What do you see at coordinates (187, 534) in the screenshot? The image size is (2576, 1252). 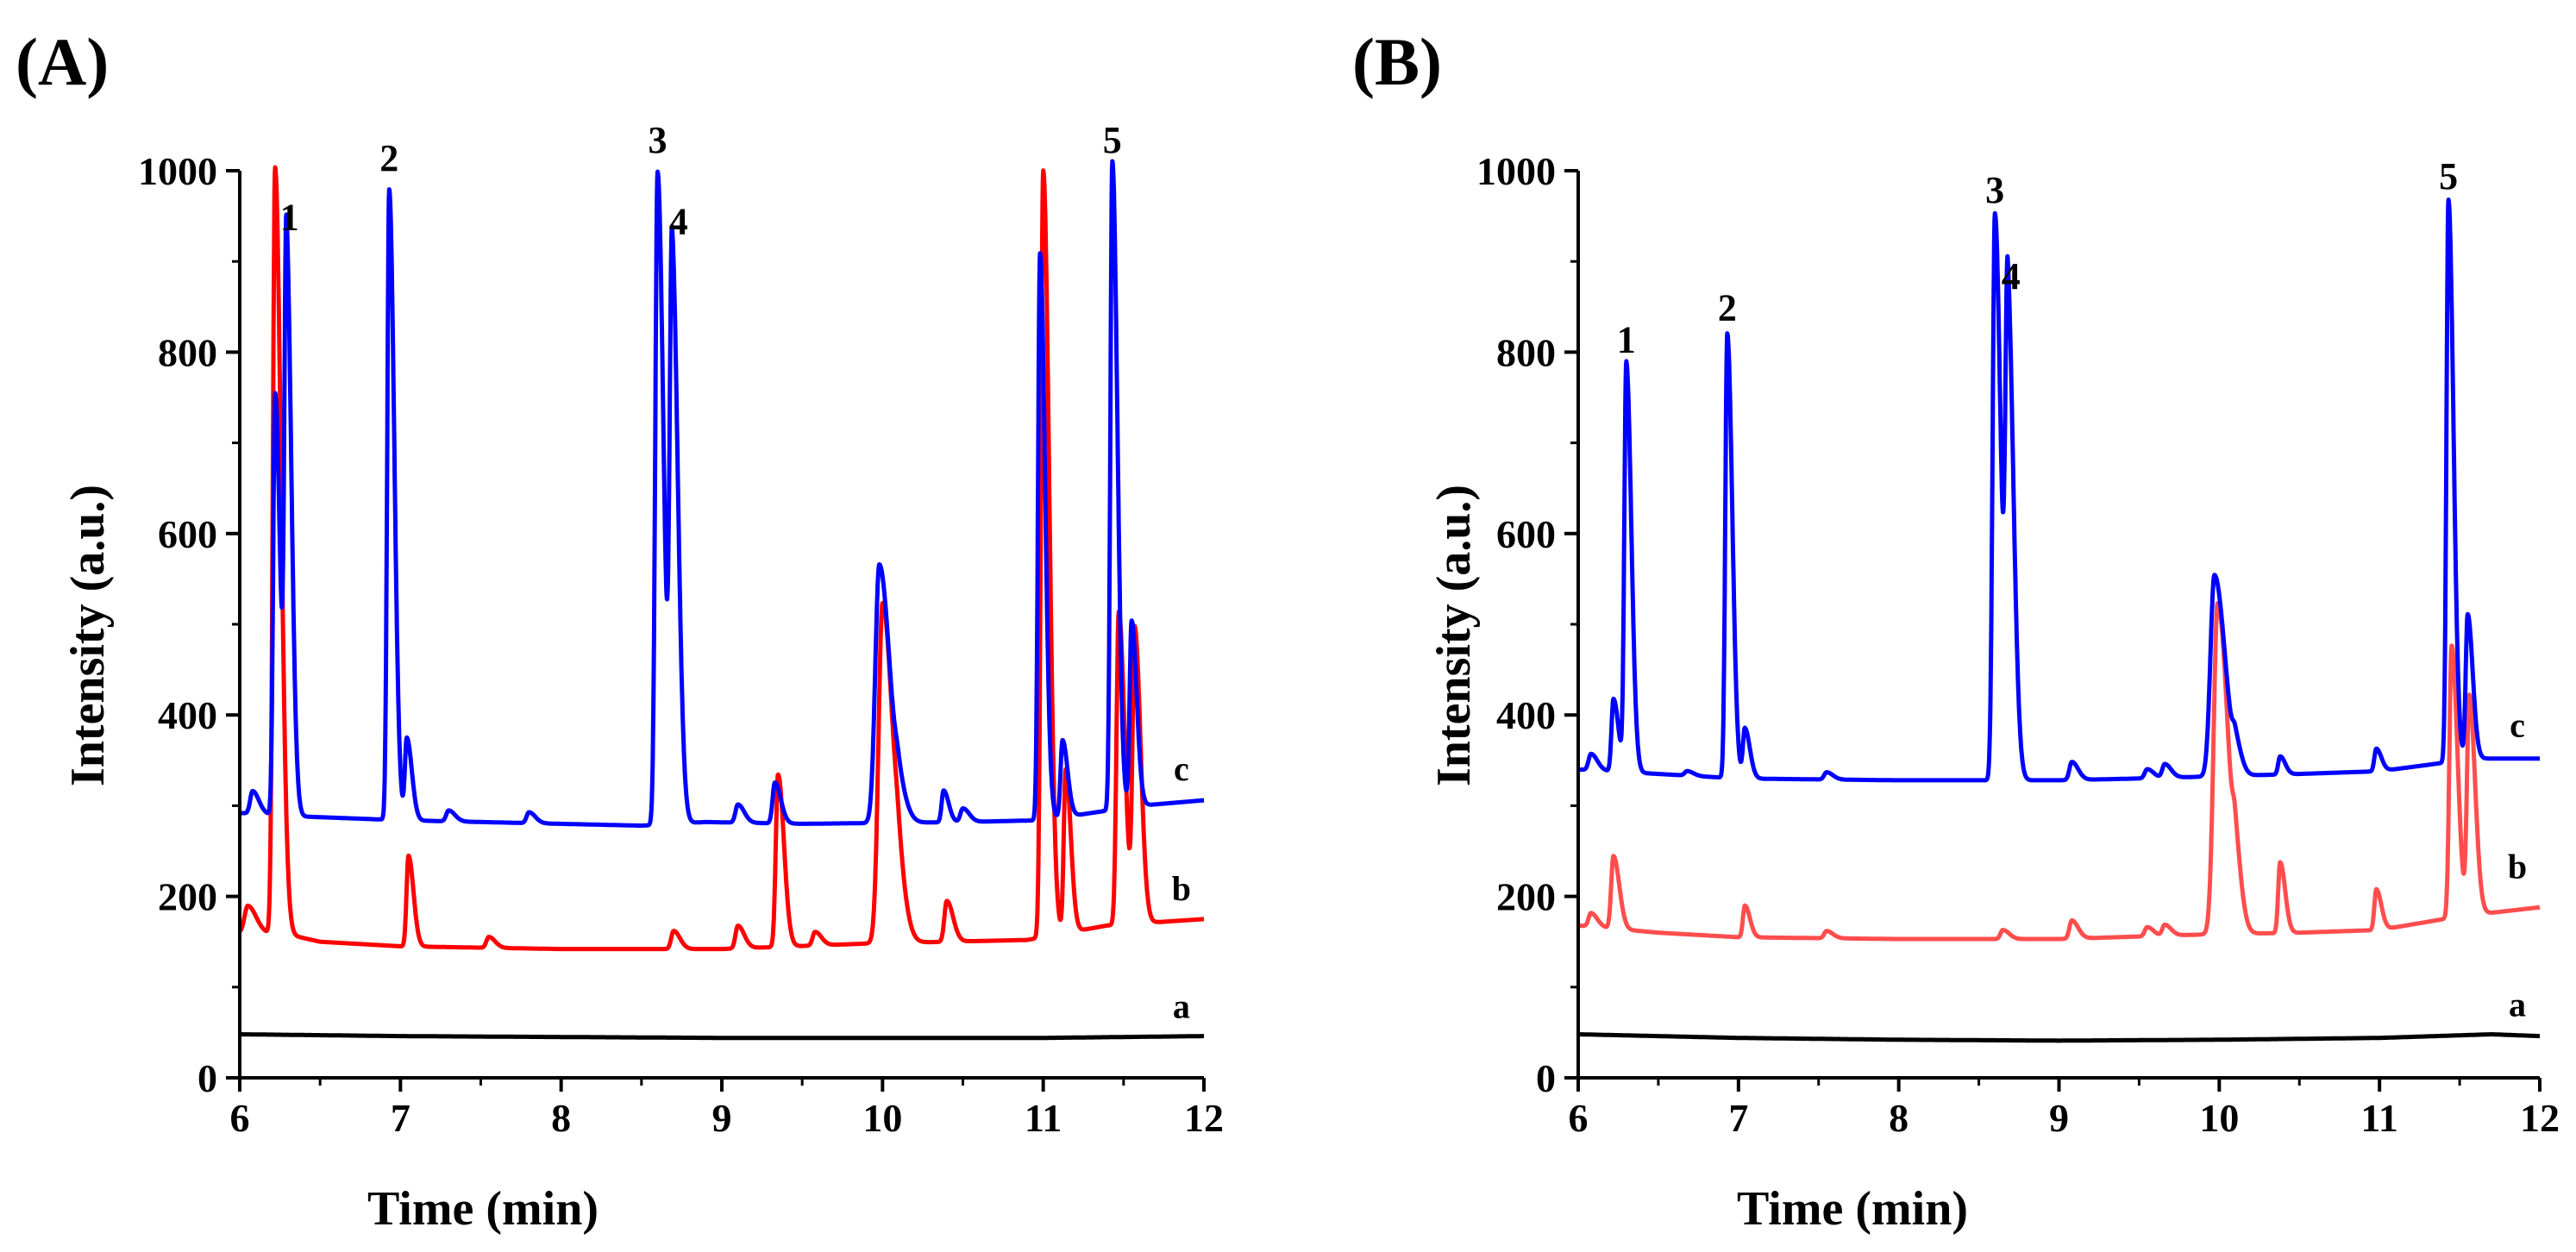 I see `panel-a-y-tick-label: 600` at bounding box center [187, 534].